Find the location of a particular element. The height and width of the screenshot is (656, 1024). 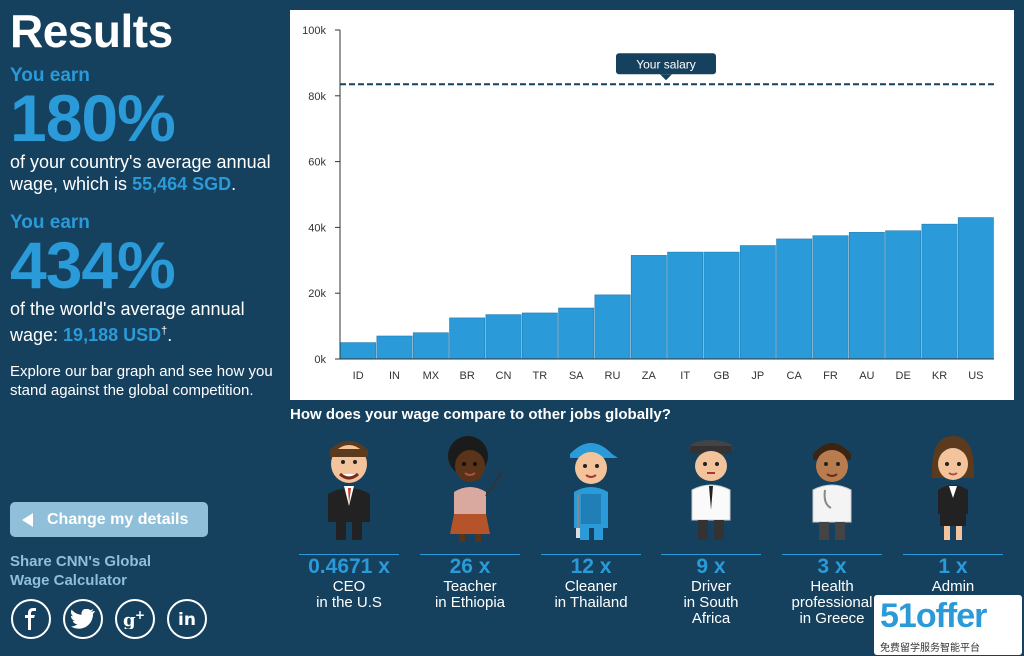

watermark-subtitle: 免费留学服务智能平台 is located at coordinates (930, 648).